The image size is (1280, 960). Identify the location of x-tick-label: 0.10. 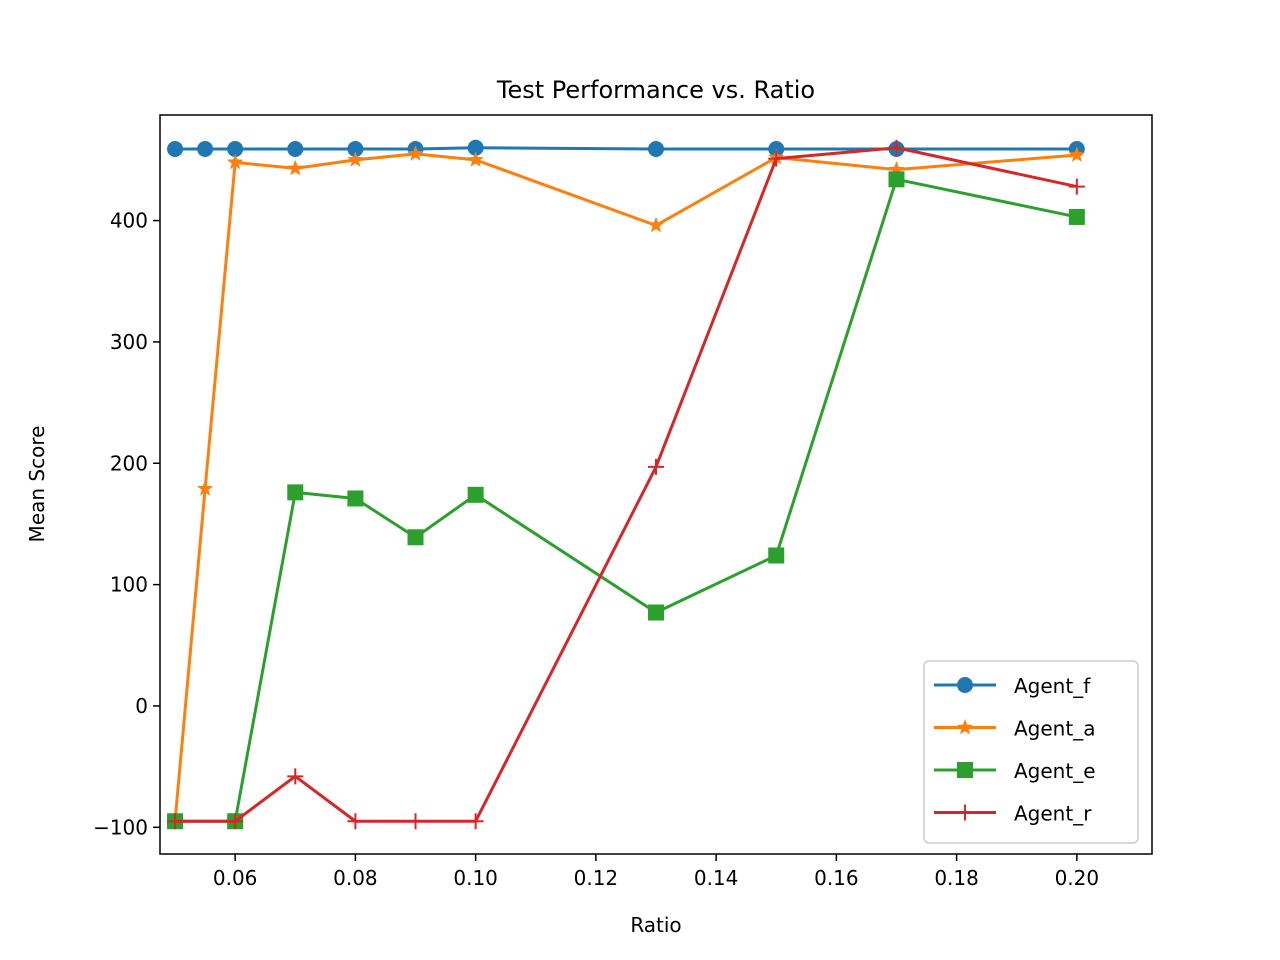
(475, 878).